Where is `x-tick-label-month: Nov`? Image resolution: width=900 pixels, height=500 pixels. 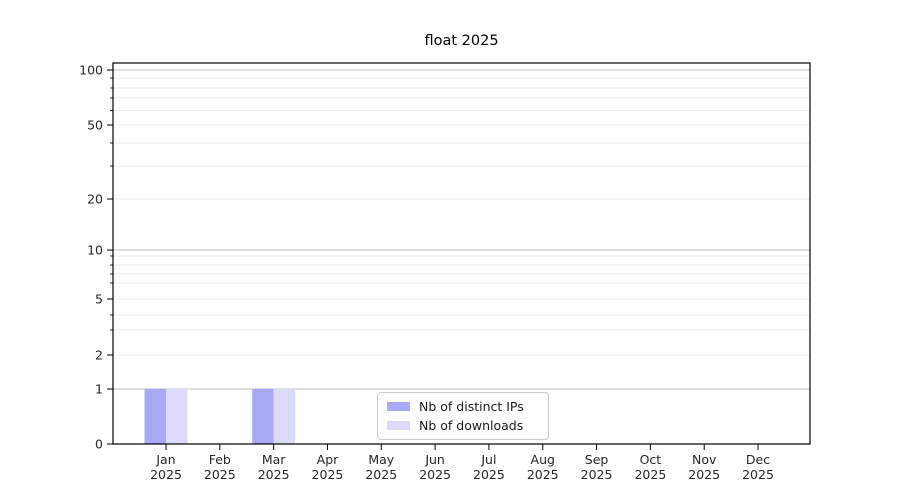 x-tick-label-month: Nov is located at coordinates (704, 459).